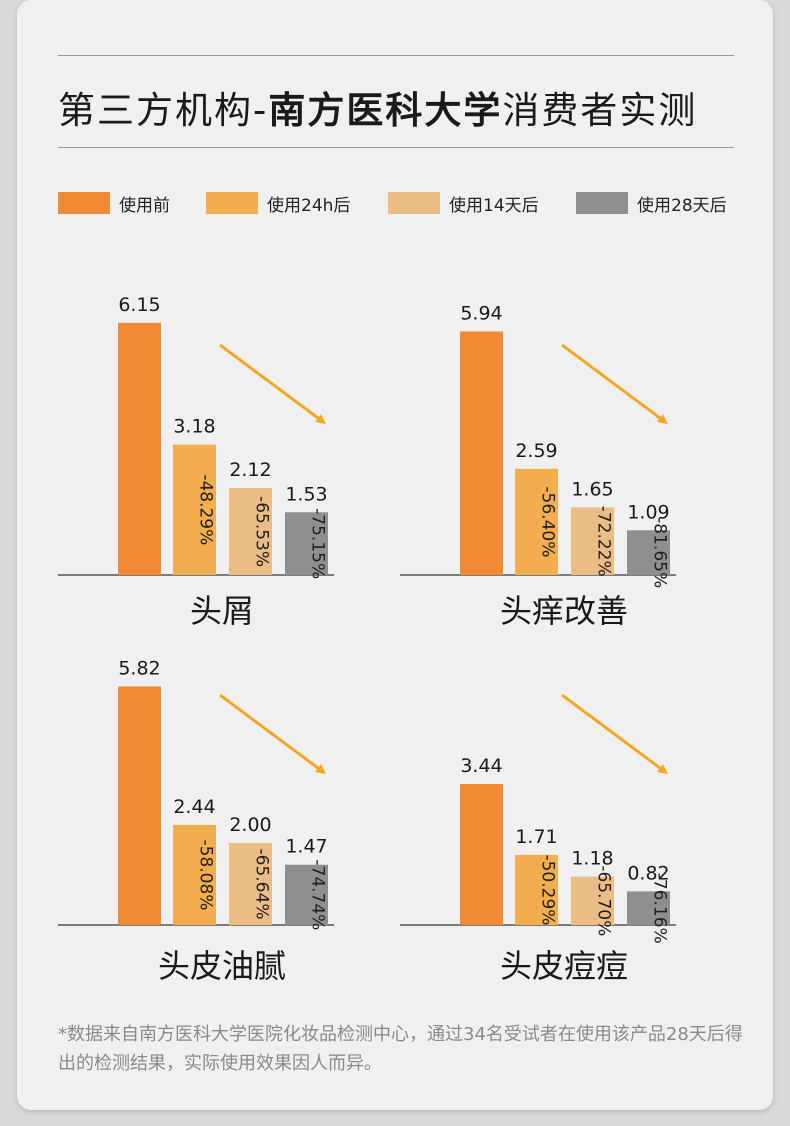 The width and height of the screenshot is (790, 1126). I want to click on legend-label: 使用28天后, so click(682, 205).